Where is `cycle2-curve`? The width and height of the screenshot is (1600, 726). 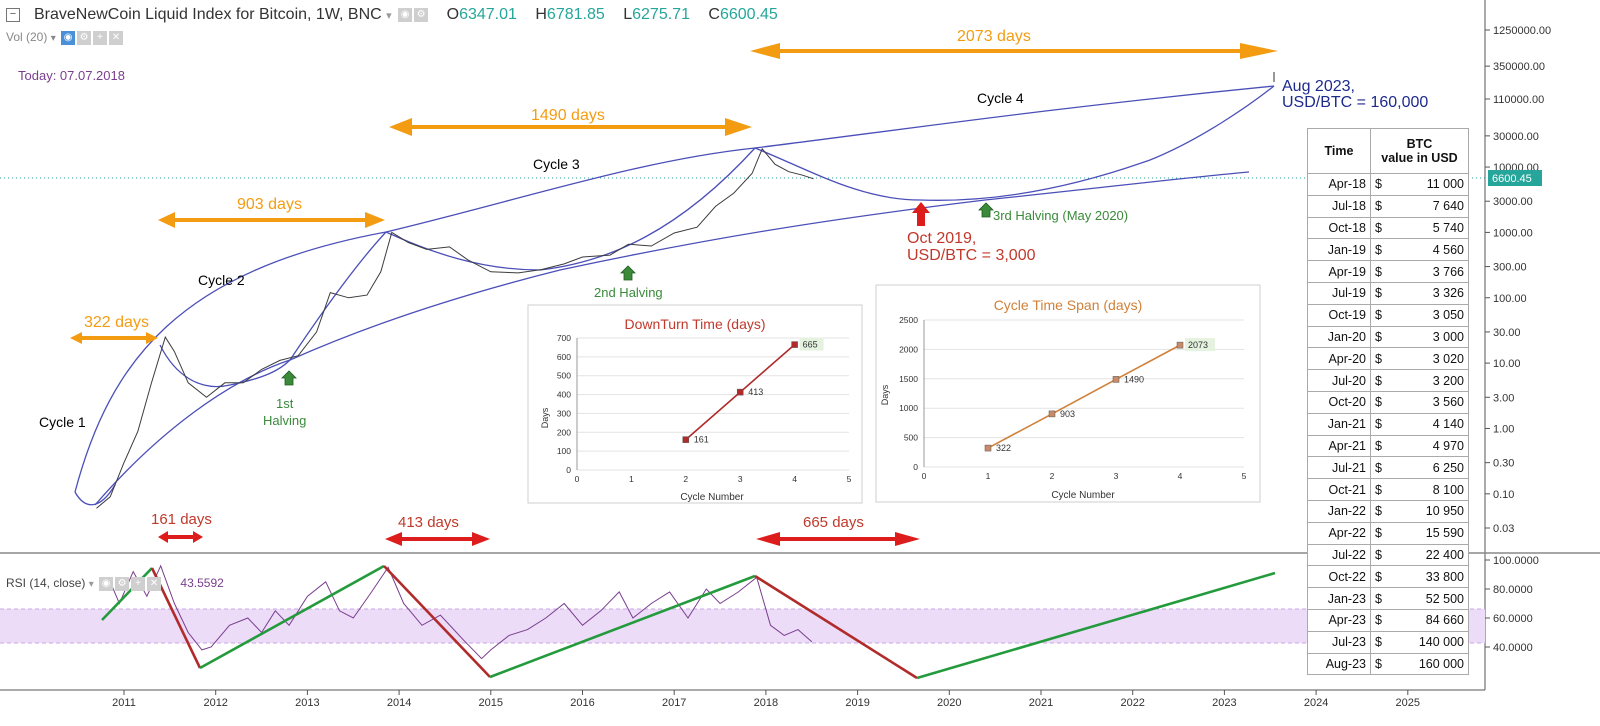 cycle2-curve is located at coordinates (273, 309).